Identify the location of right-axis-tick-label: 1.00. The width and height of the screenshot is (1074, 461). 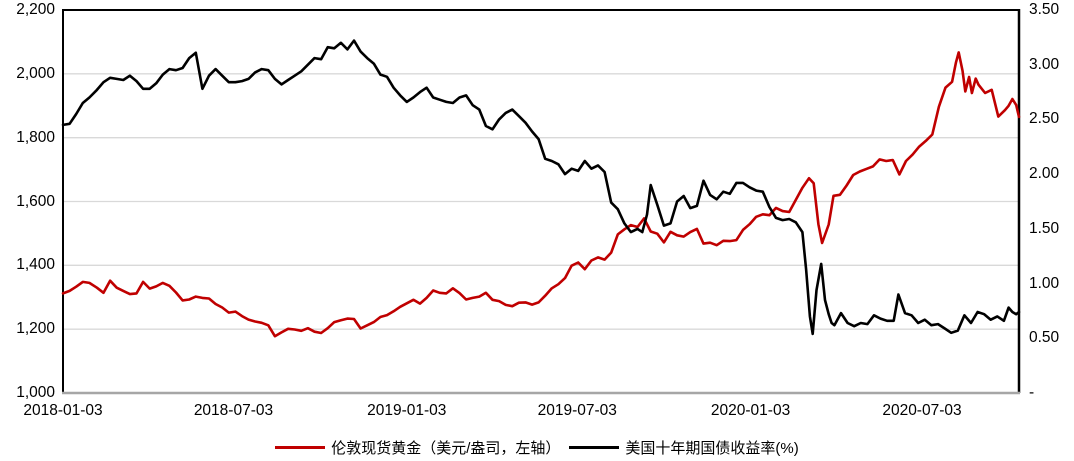
(1044, 283).